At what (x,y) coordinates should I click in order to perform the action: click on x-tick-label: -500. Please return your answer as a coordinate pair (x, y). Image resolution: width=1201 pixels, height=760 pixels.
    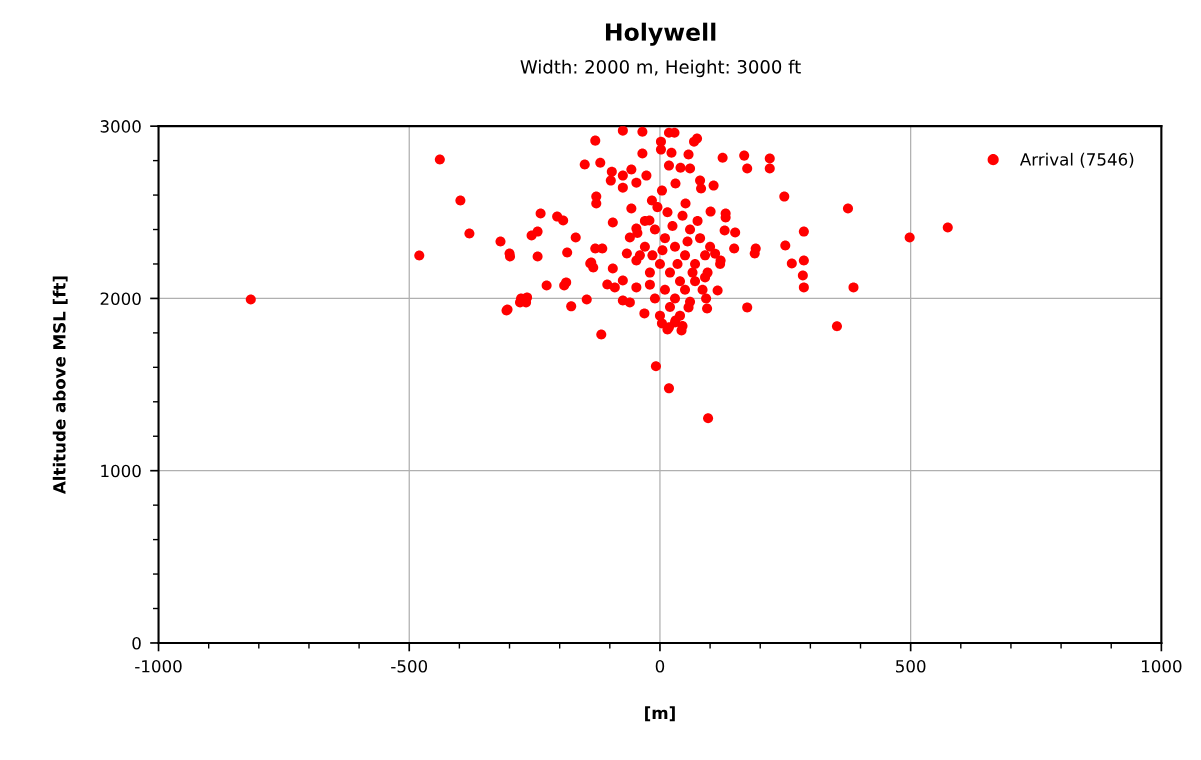
    Looking at the image, I should click on (409, 666).